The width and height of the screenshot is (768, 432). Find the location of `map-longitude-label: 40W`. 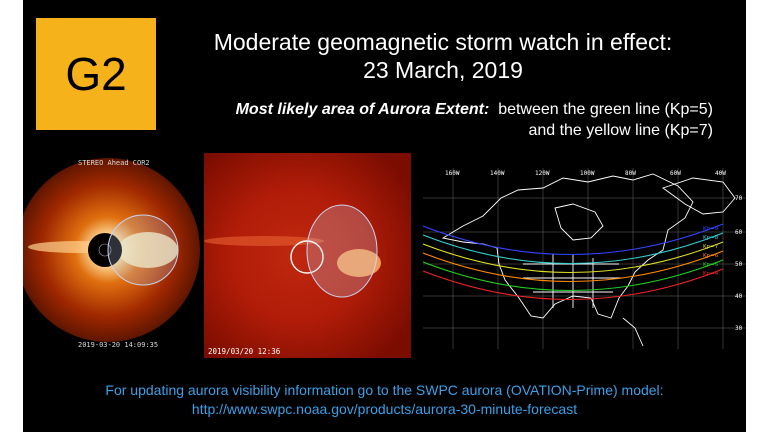

map-longitude-label: 40W is located at coordinates (720, 173).